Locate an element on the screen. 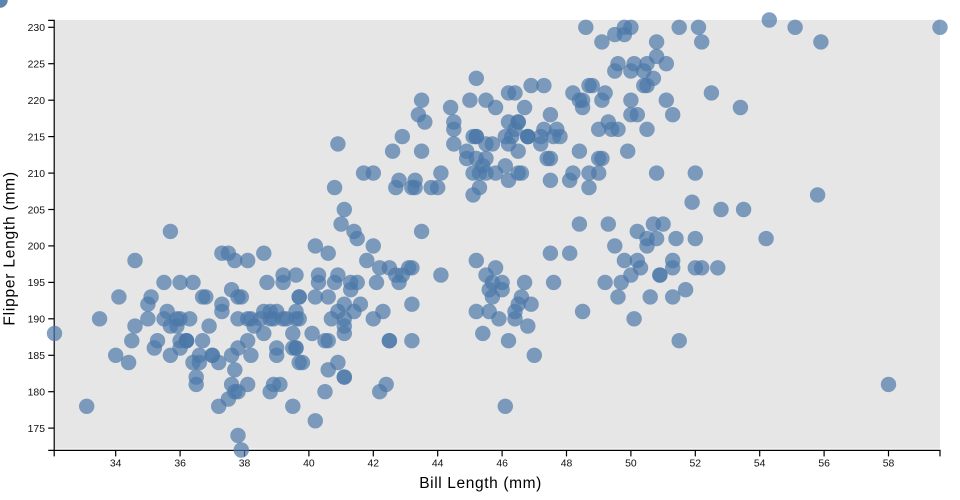 The height and width of the screenshot is (500, 960). svg-text: 38 is located at coordinates (245, 463).